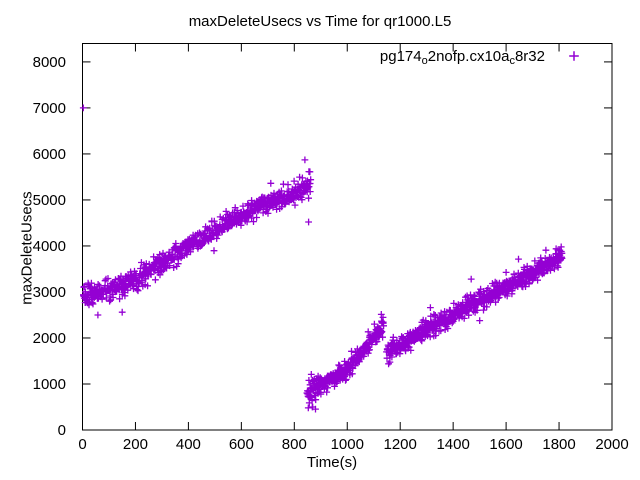  Describe the element at coordinates (188, 444) in the screenshot. I see `x-tick-label: 400` at that location.